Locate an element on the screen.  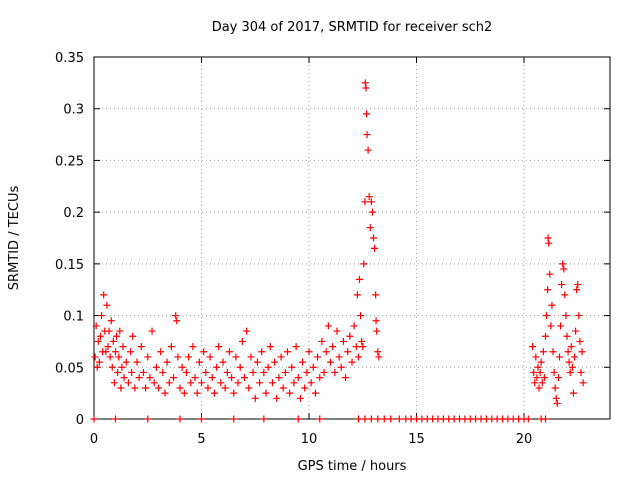
y-tick-label: 0.25 is located at coordinates (69, 161).